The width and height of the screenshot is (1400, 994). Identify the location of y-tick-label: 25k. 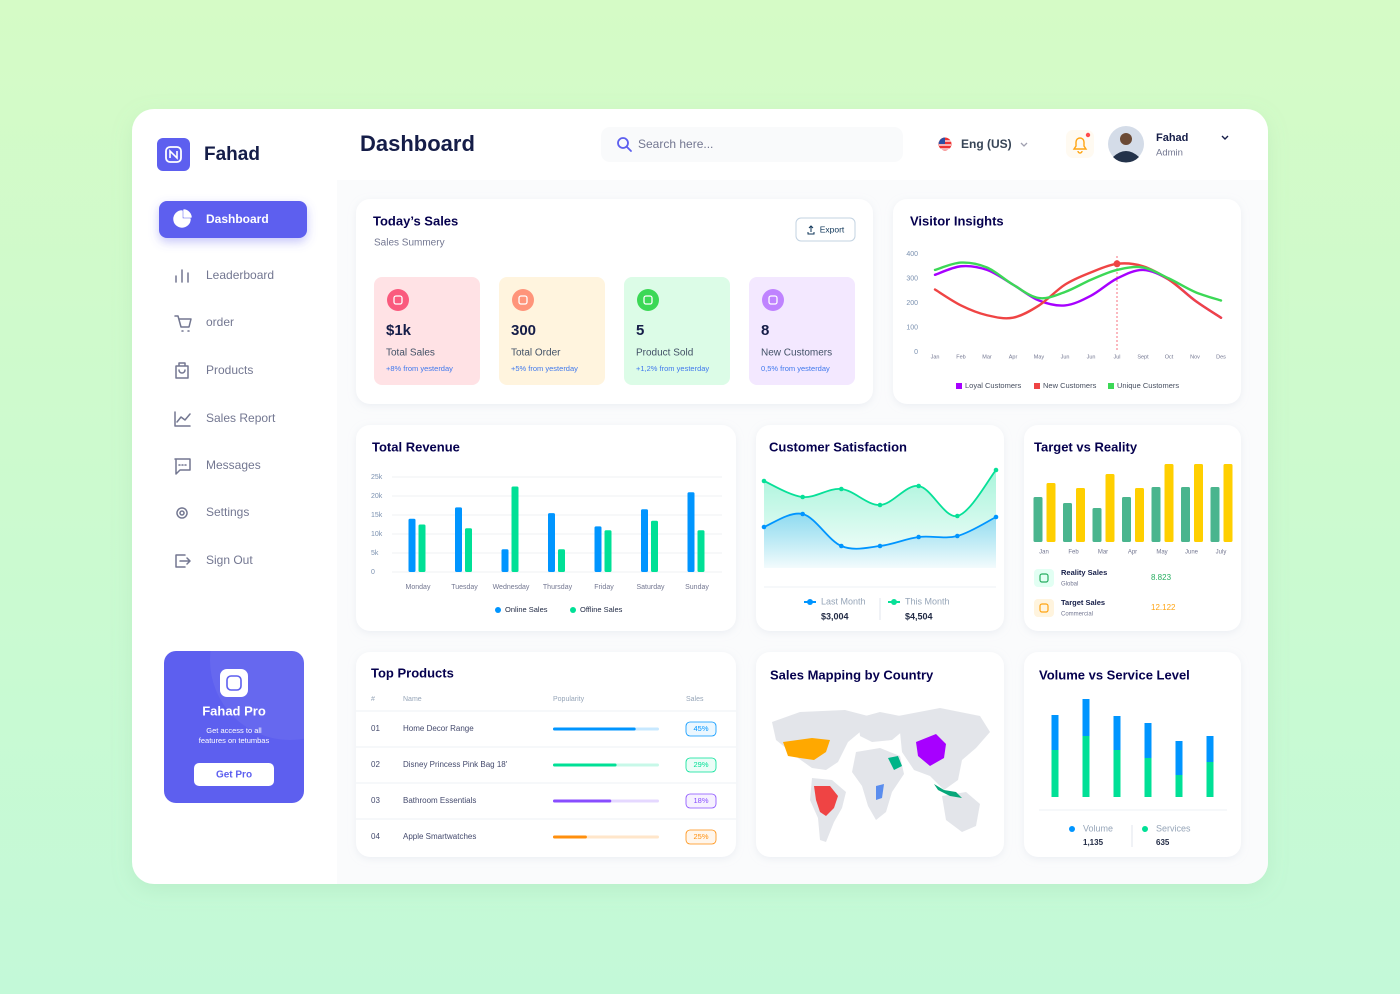
(377, 477).